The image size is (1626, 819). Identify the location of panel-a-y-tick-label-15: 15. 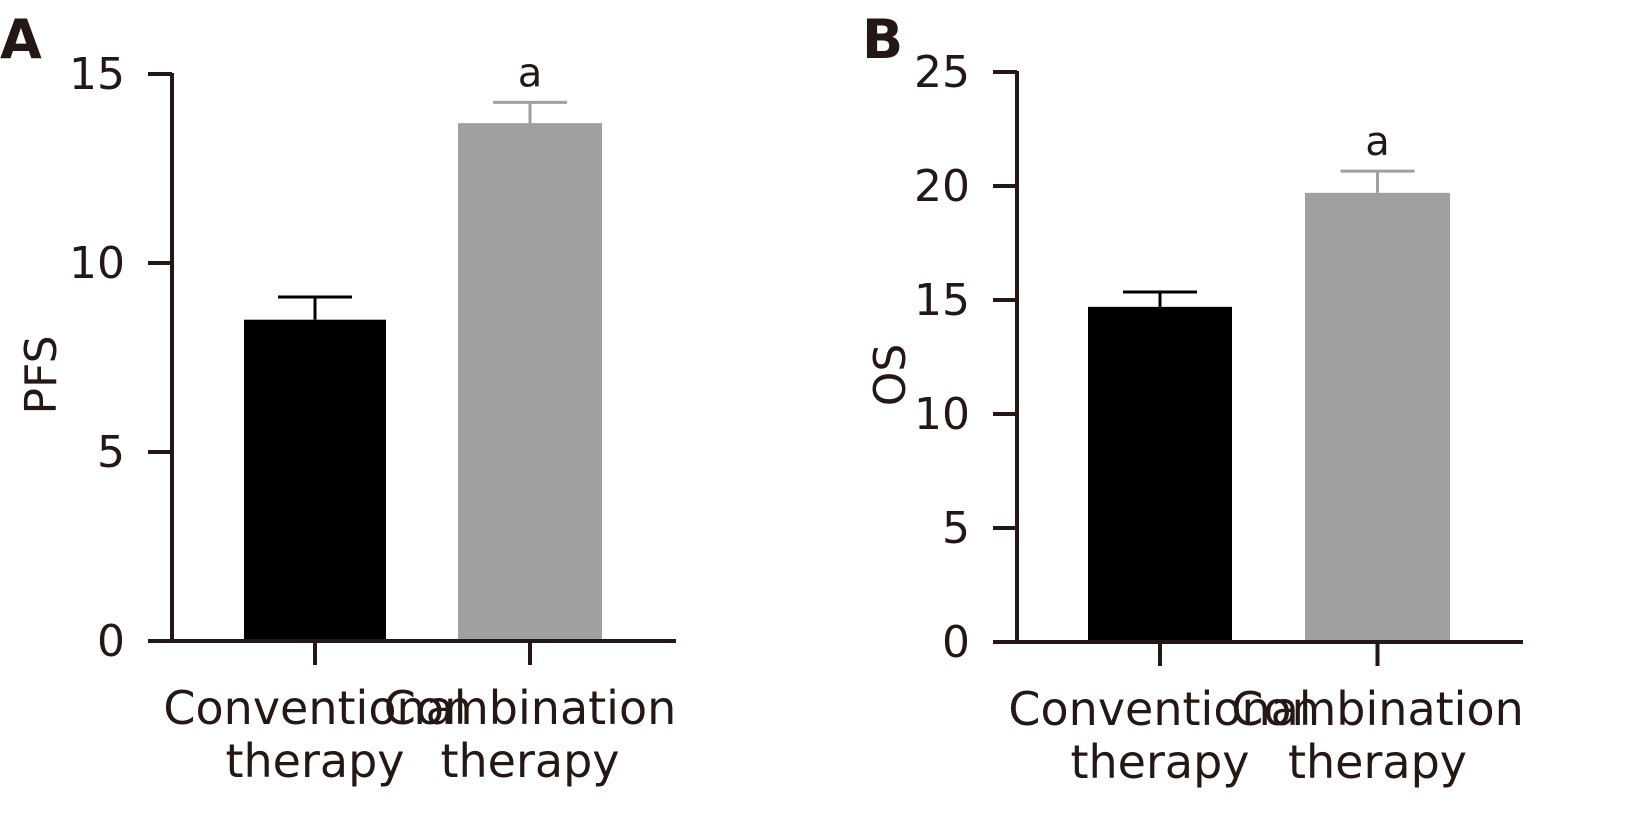
(97, 74).